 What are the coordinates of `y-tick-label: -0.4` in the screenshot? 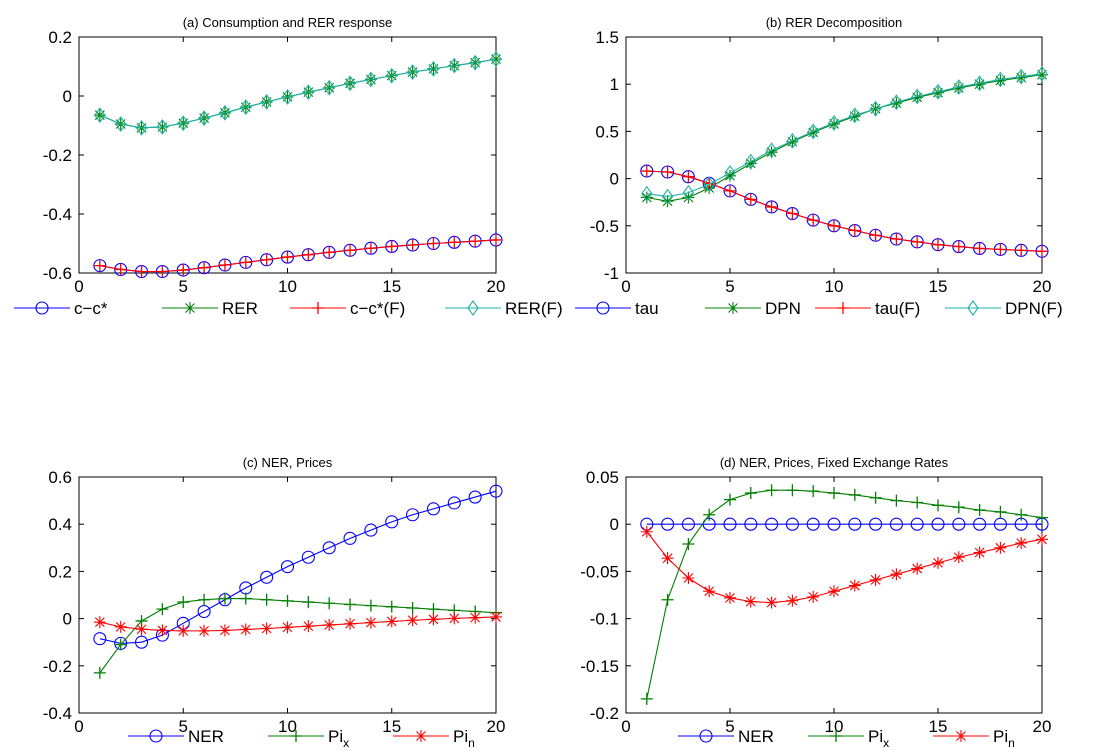 It's located at (57, 713).